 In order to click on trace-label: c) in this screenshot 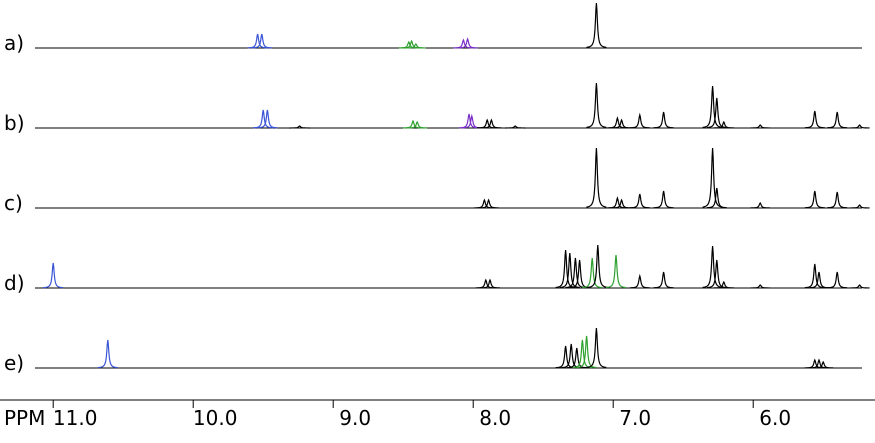, I will do `click(13, 203)`.